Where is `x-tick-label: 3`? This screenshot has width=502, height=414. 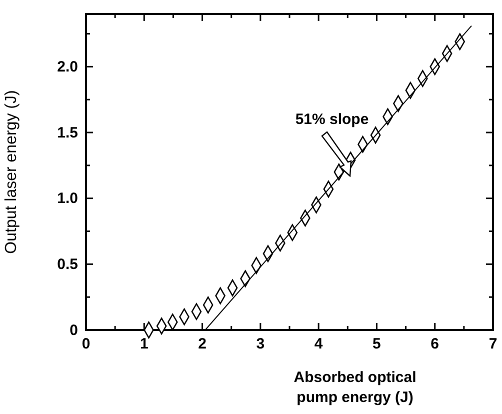
x-tick-label: 3 is located at coordinates (260, 344).